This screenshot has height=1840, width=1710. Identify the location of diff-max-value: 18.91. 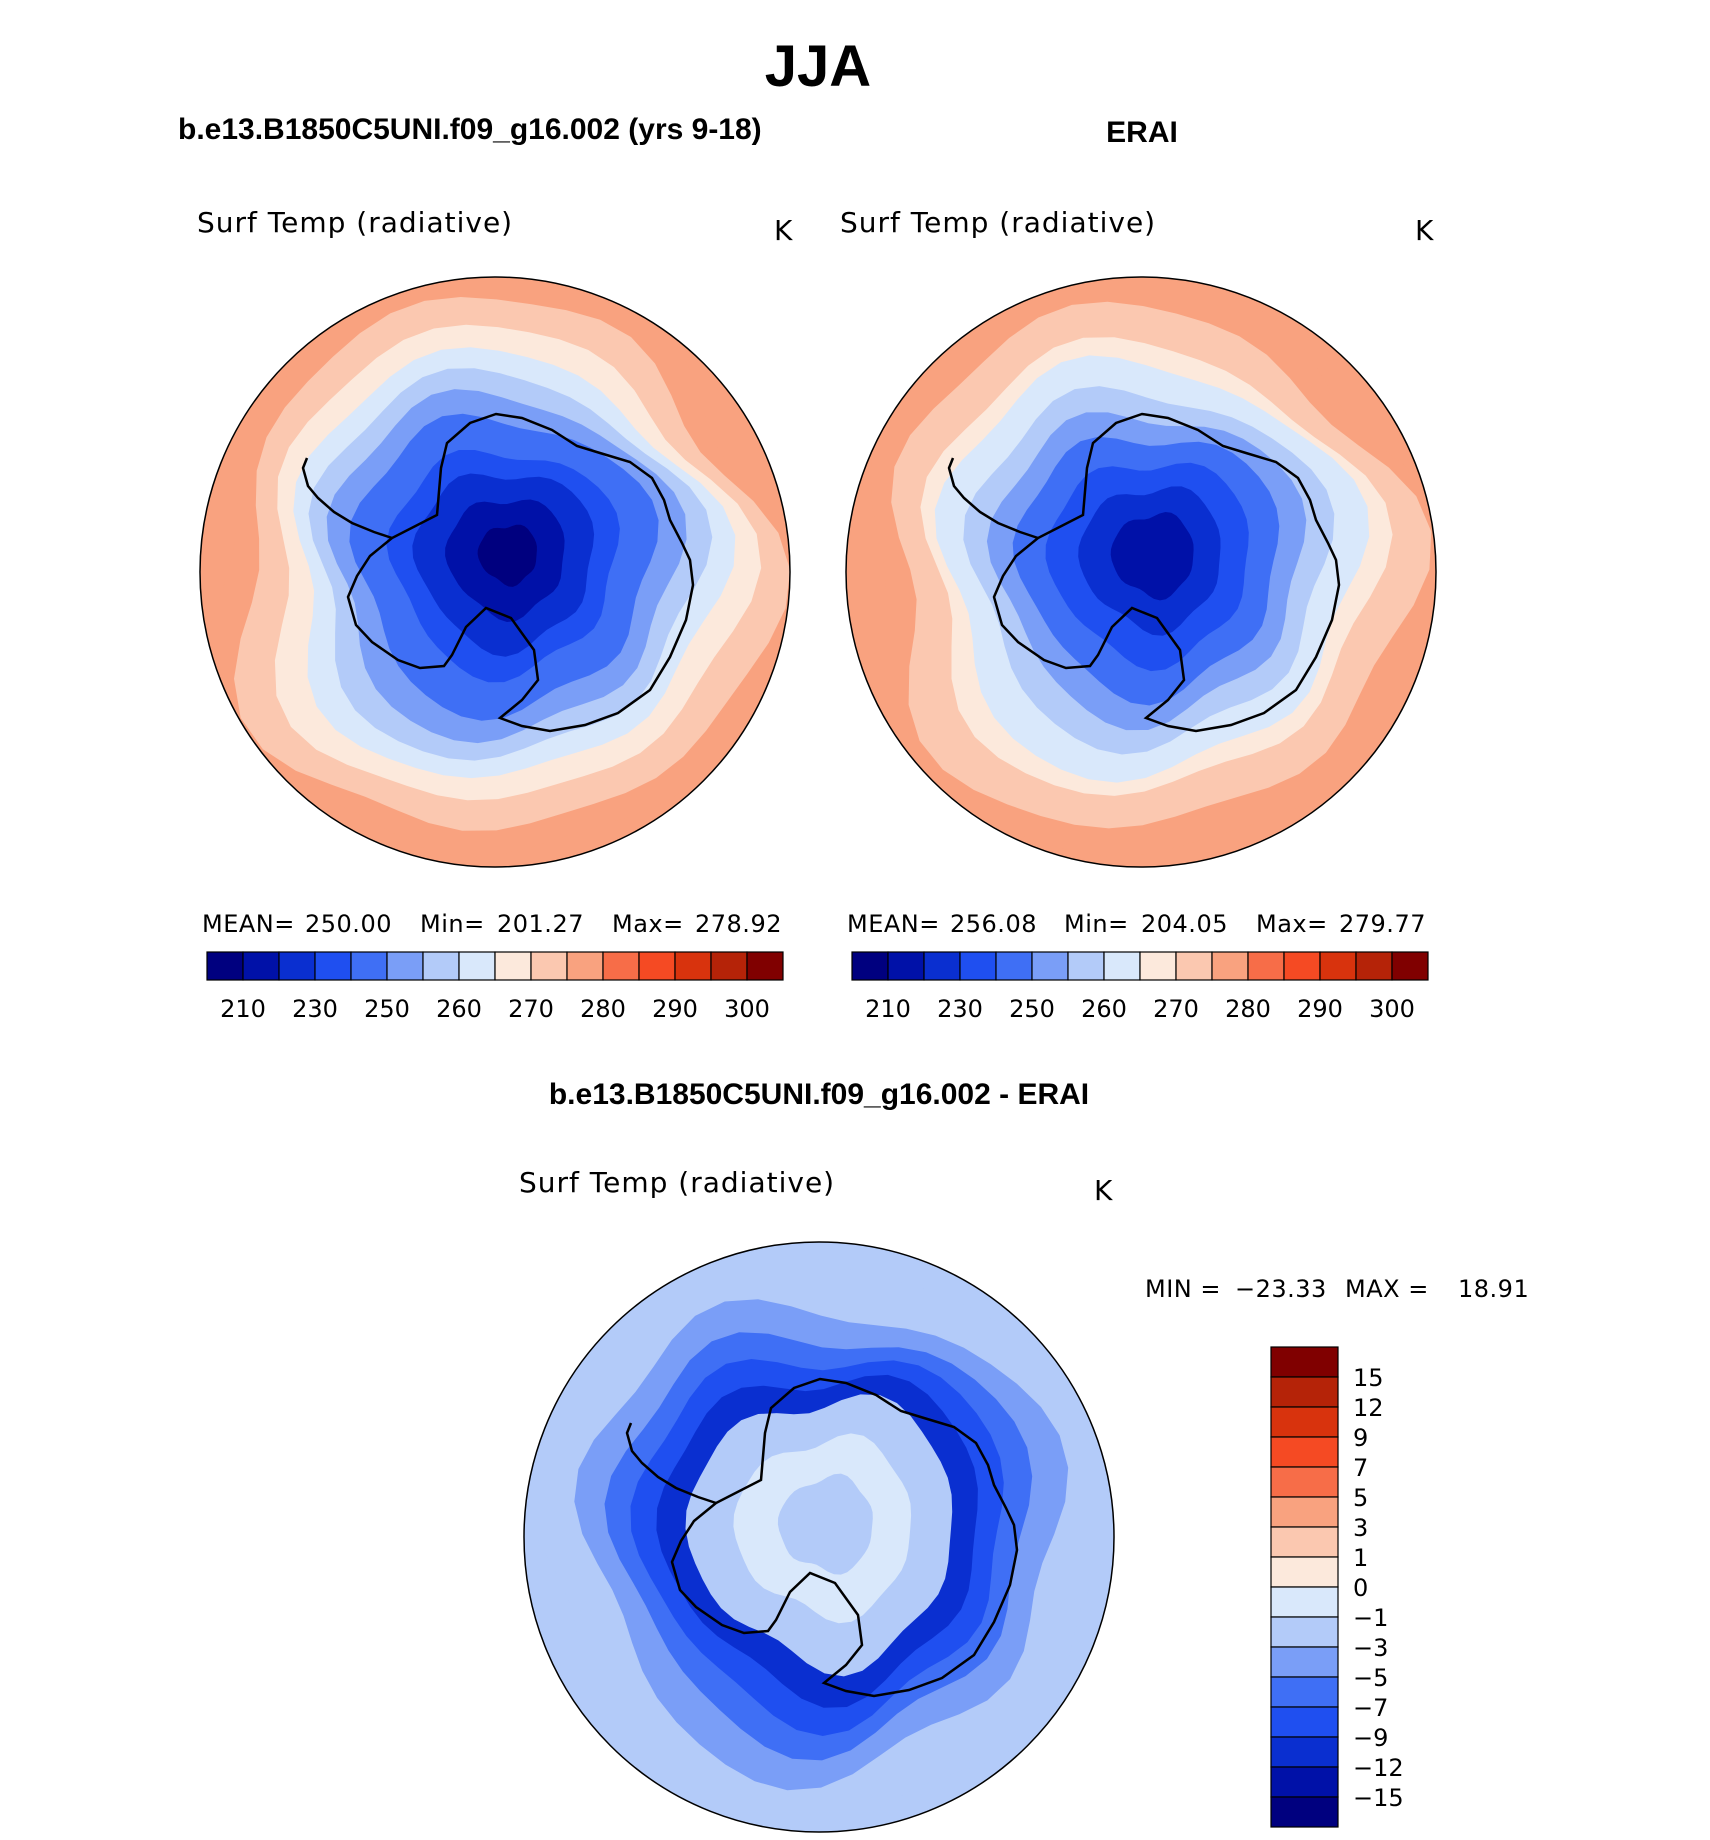
(1493, 1289).